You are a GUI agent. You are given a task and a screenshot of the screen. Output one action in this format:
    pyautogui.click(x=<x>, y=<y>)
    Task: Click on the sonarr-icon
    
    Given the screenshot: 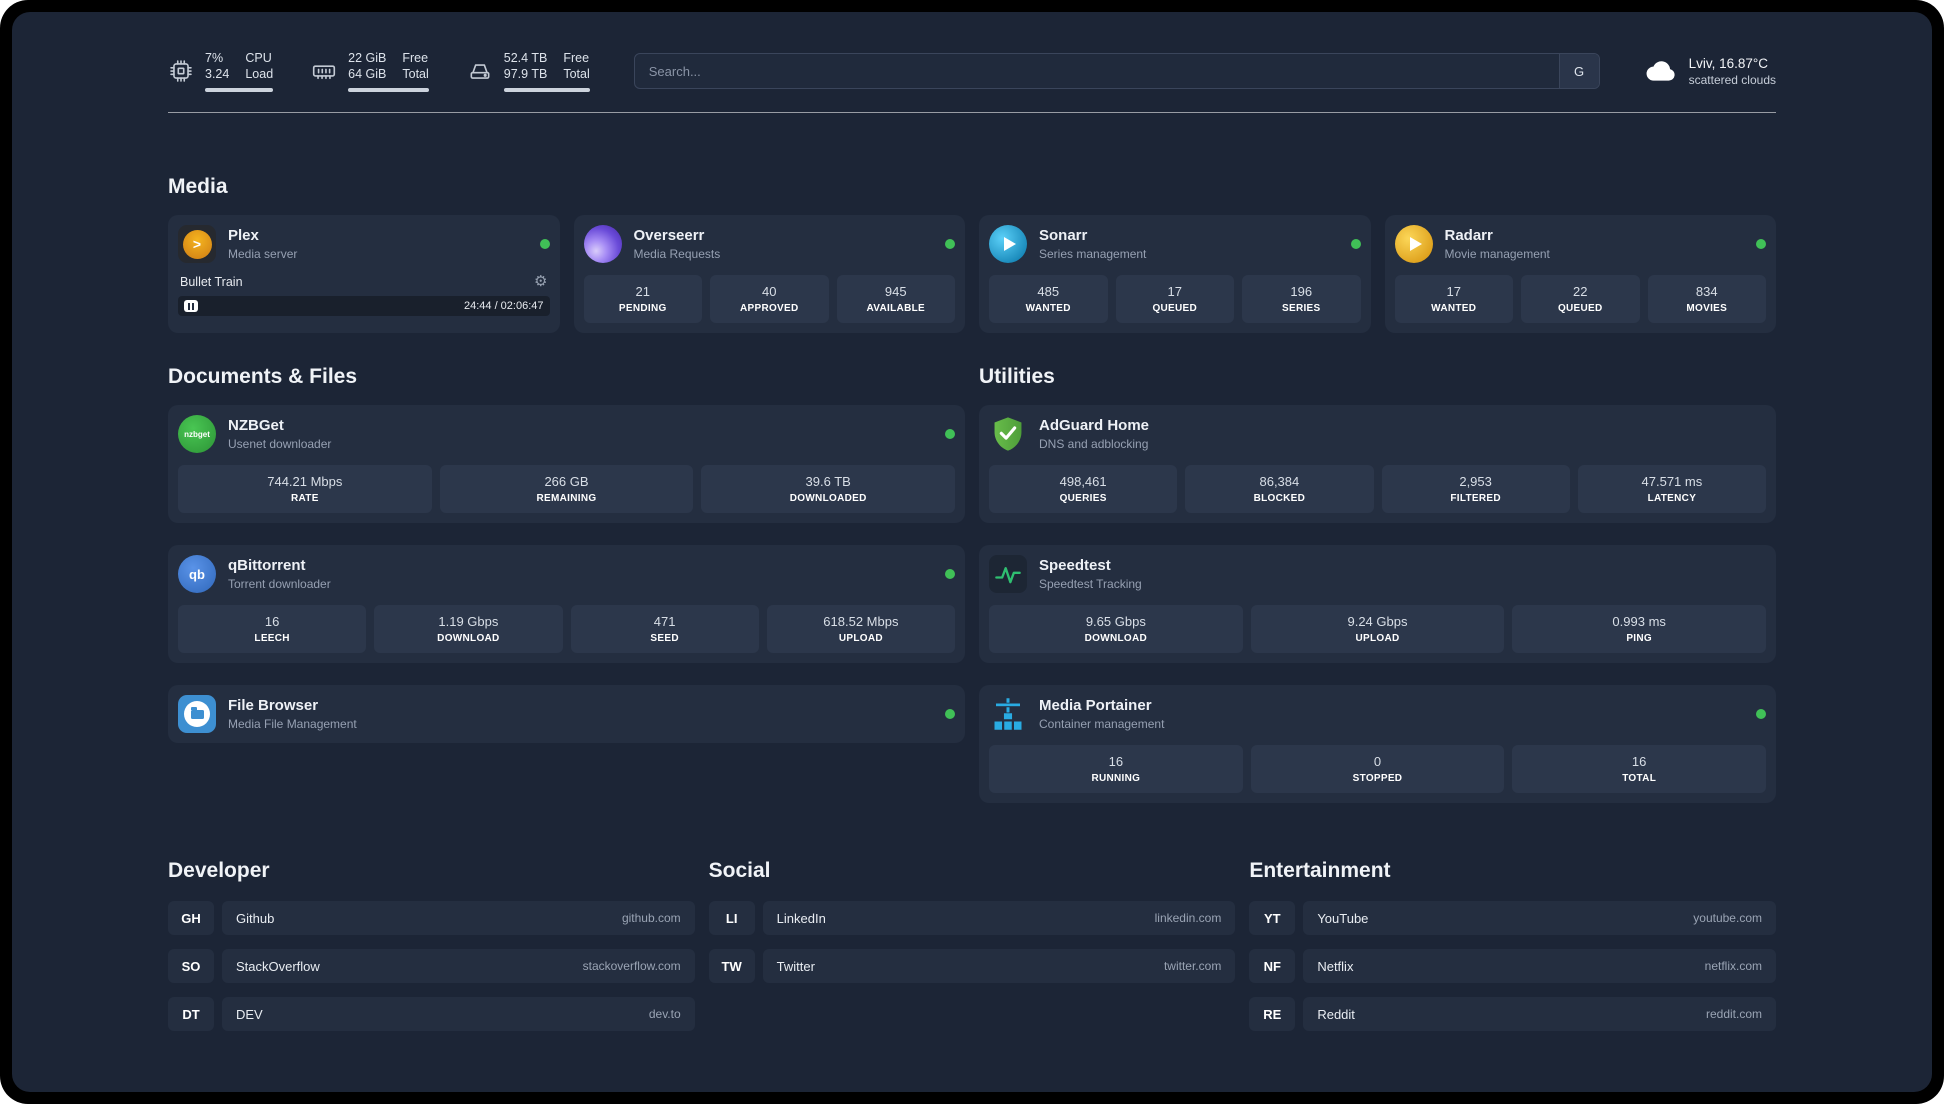 What is the action you would take?
    pyautogui.click(x=1008, y=244)
    